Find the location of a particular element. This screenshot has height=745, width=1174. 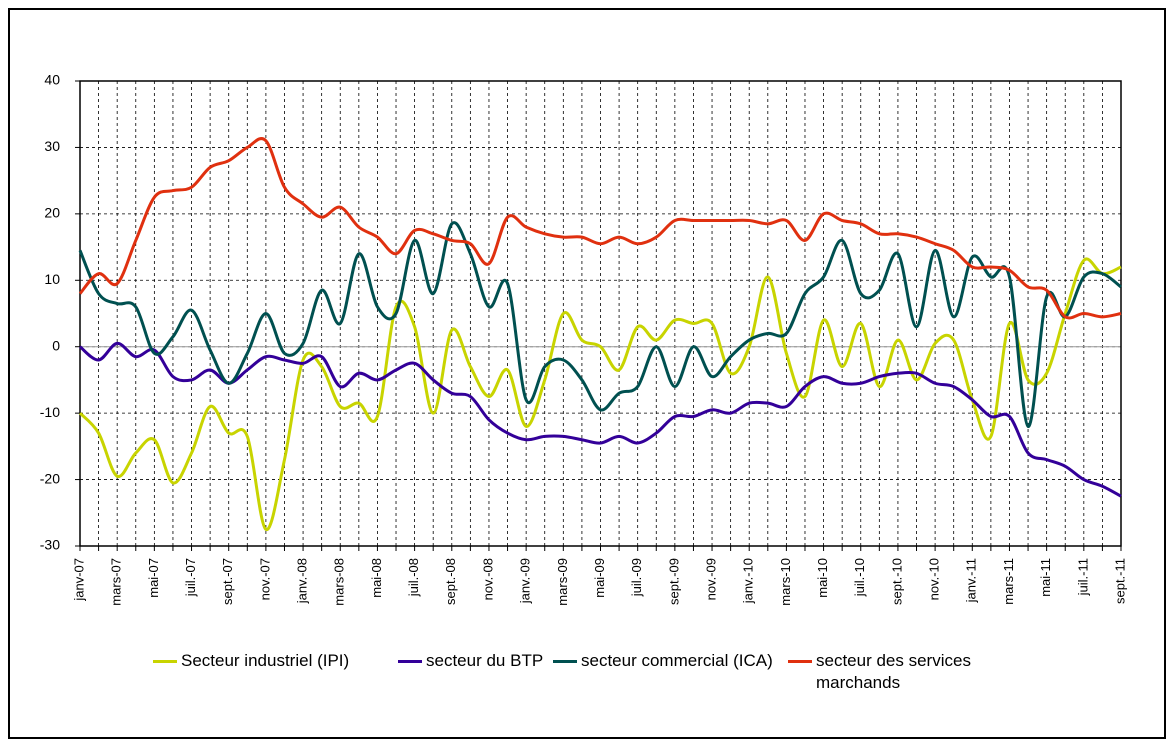

x-tick-label: nov.-07 is located at coordinates (264, 579).